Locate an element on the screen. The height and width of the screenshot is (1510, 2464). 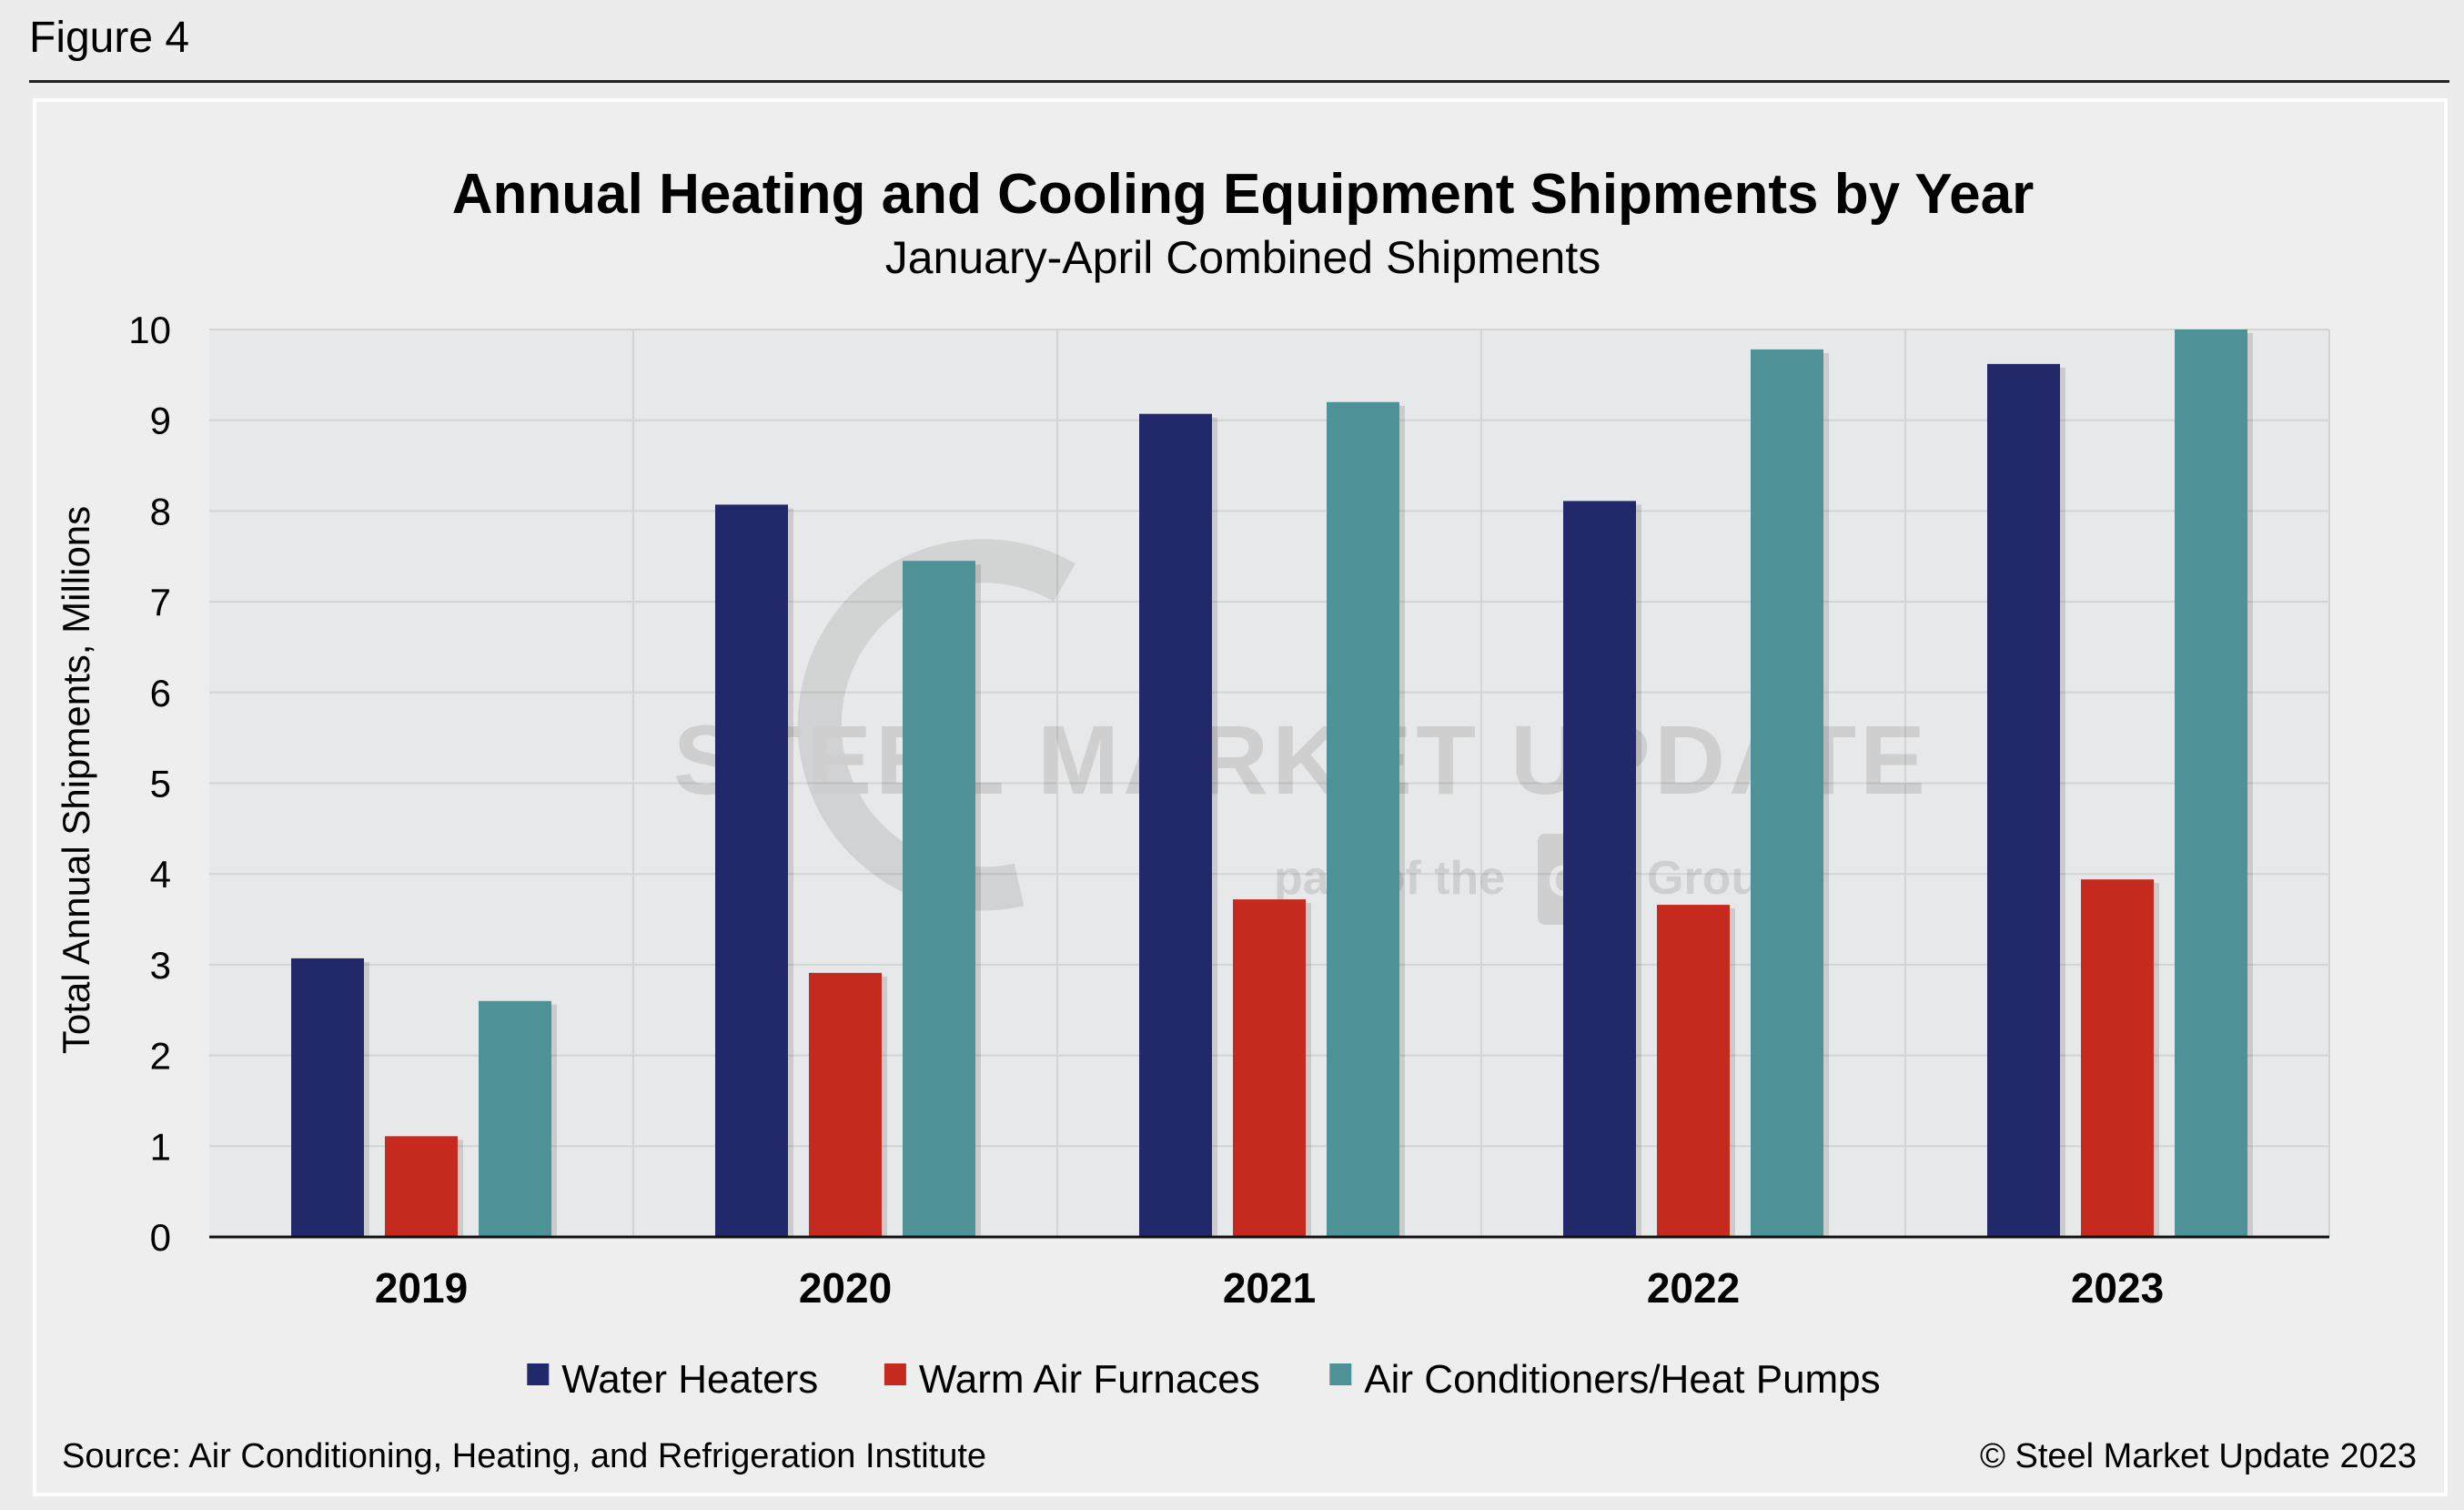
x-axis-ticks: 2019 2020 2021 2022 2023 is located at coordinates (1269, 1288).